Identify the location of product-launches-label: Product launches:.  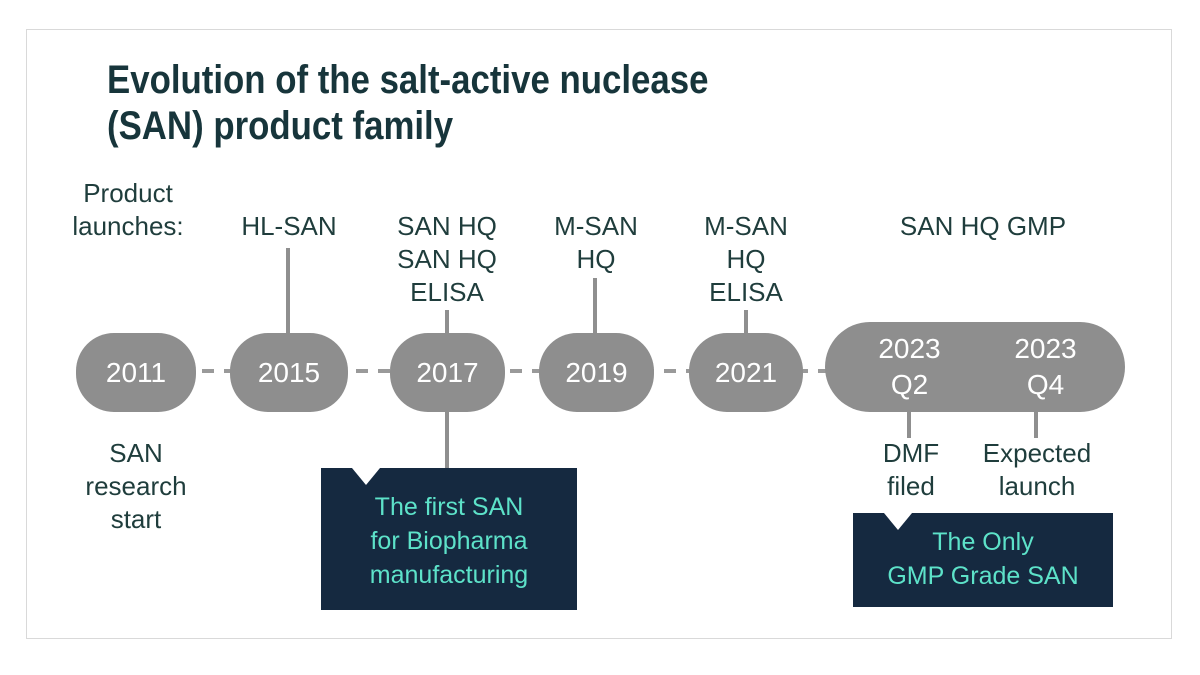
(128, 209).